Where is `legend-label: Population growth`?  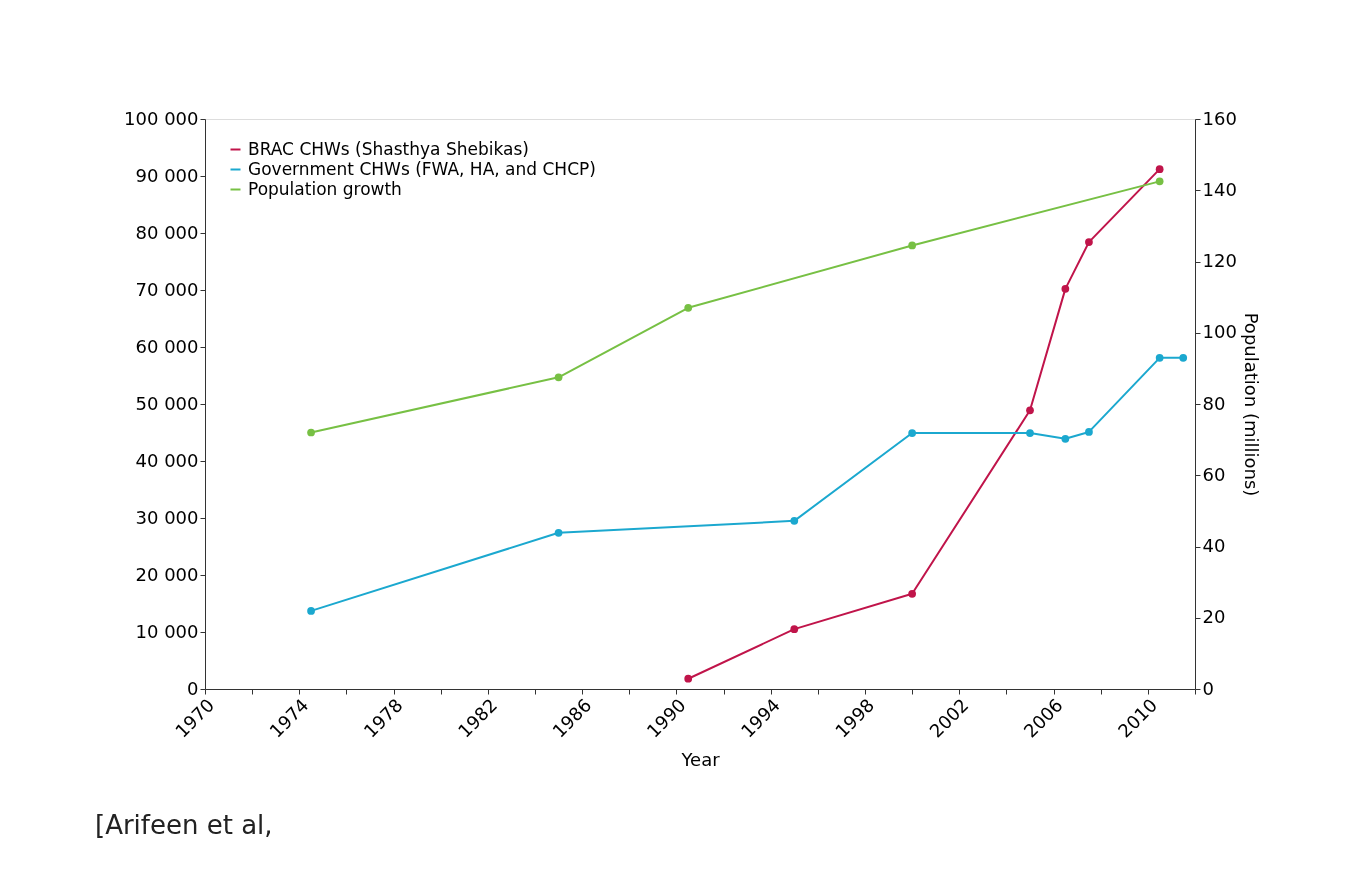 legend-label: Population growth is located at coordinates (325, 188).